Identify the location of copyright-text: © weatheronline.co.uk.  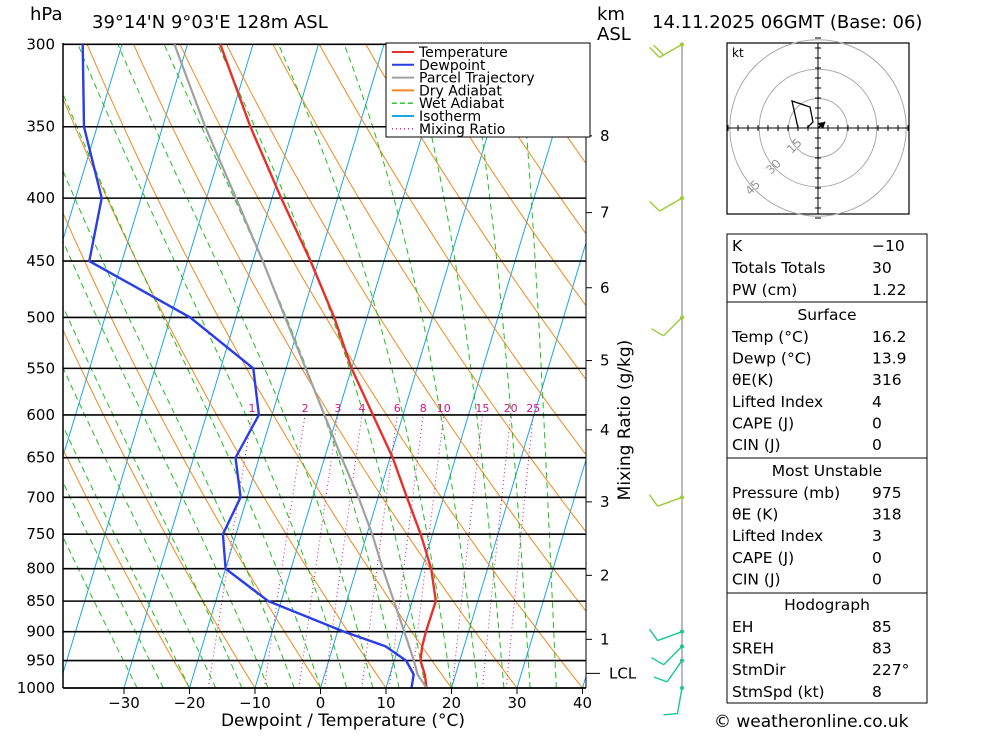
(811, 722).